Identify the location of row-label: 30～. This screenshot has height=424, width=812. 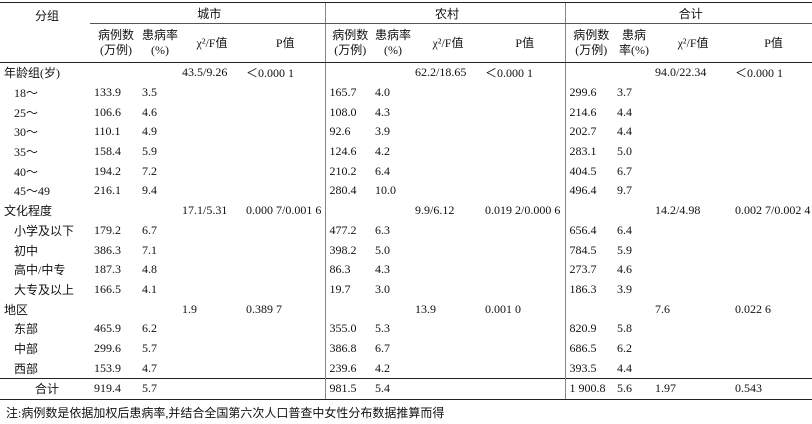
(26, 132).